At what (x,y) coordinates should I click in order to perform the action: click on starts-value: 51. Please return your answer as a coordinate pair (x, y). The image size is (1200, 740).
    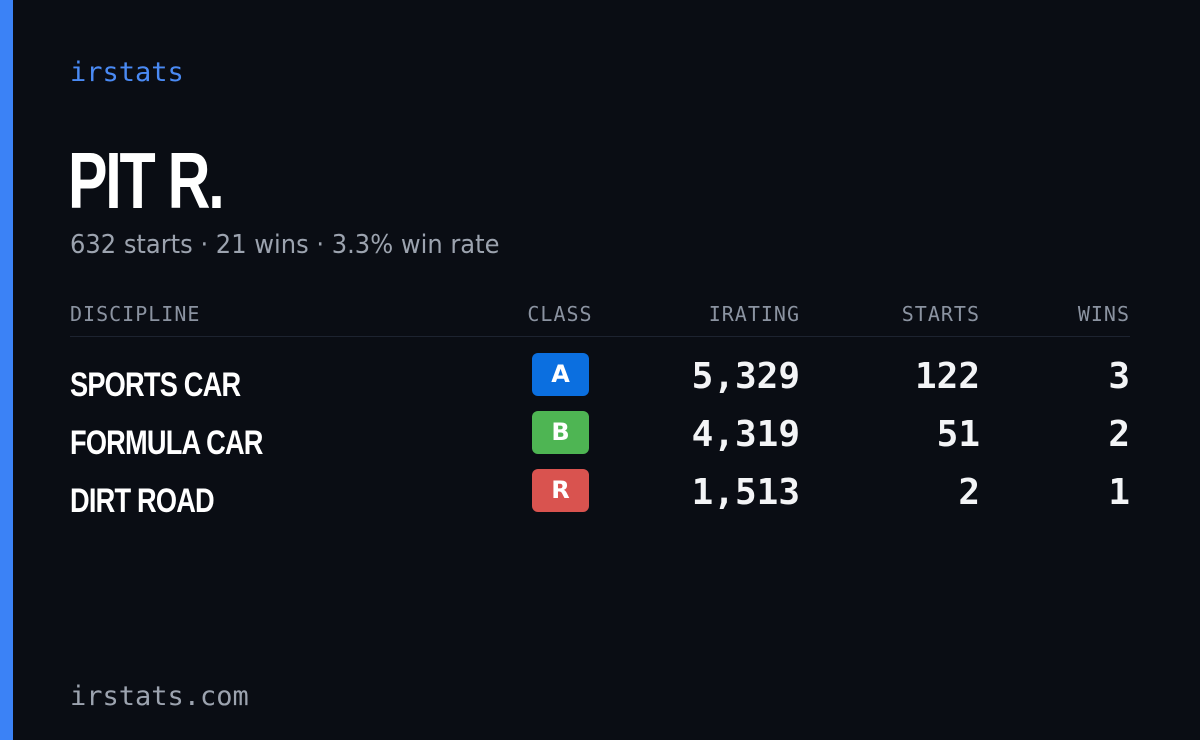
    Looking at the image, I should click on (958, 434).